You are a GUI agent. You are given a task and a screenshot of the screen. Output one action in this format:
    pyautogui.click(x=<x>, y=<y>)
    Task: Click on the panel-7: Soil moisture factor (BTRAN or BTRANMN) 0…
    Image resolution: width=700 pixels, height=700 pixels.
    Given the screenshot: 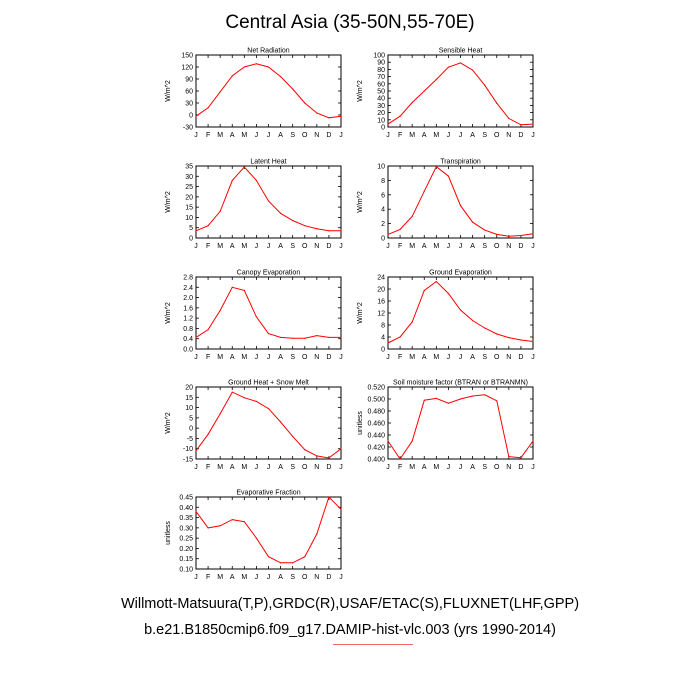 What is the action you would take?
    pyautogui.click(x=446, y=426)
    